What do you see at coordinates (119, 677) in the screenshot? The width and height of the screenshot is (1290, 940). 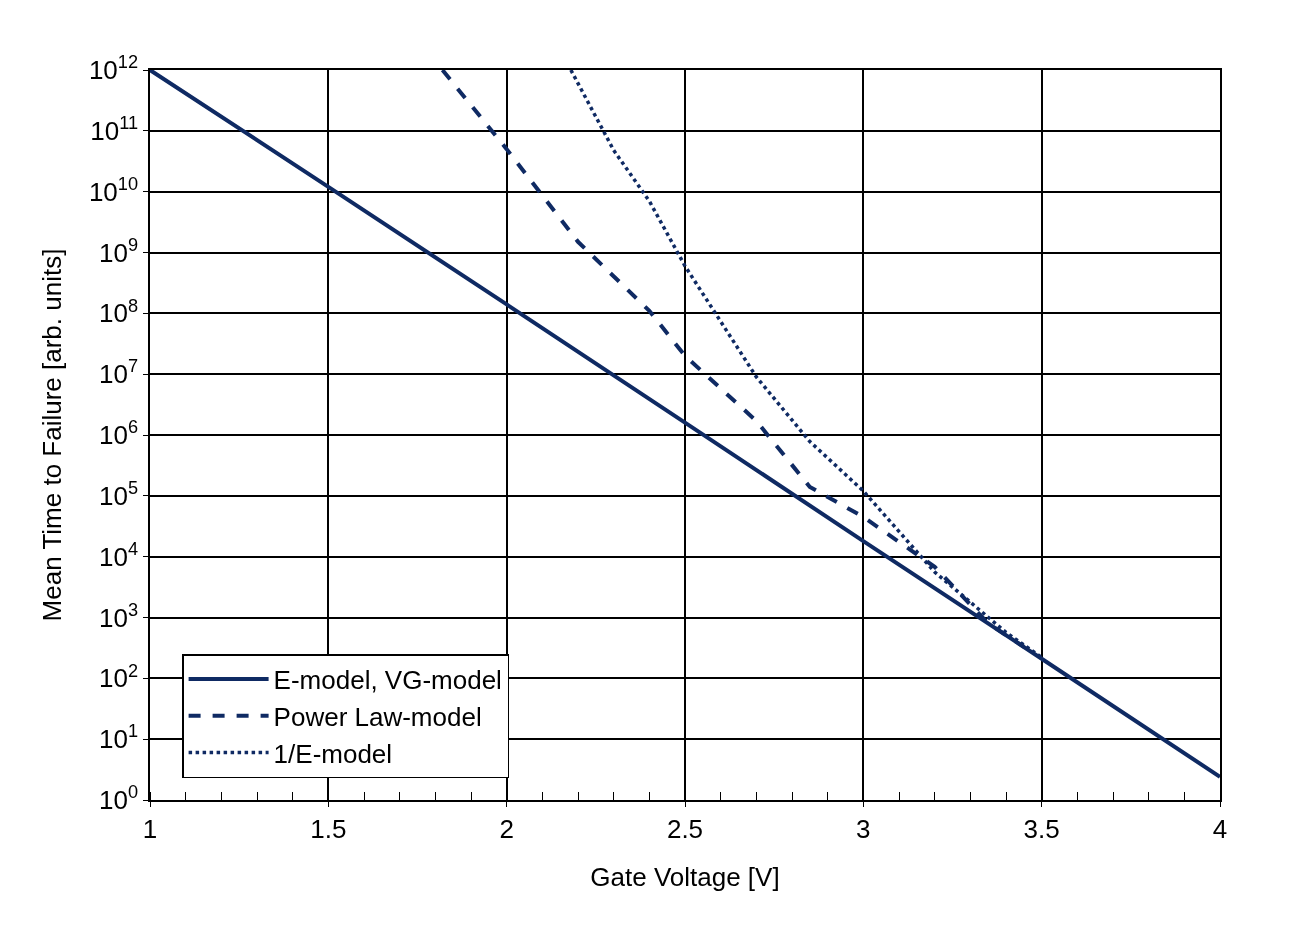 I see `y-tick-label: 10$^{2}$` at bounding box center [119, 677].